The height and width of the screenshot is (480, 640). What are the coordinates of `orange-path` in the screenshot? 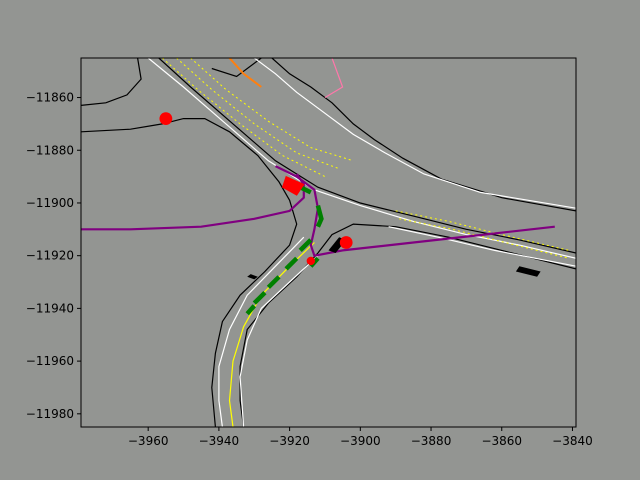 It's located at (245, 73).